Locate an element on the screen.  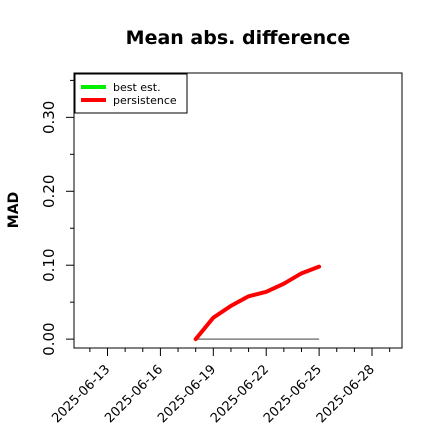
y-tick-label: 0.00 is located at coordinates (49, 338).